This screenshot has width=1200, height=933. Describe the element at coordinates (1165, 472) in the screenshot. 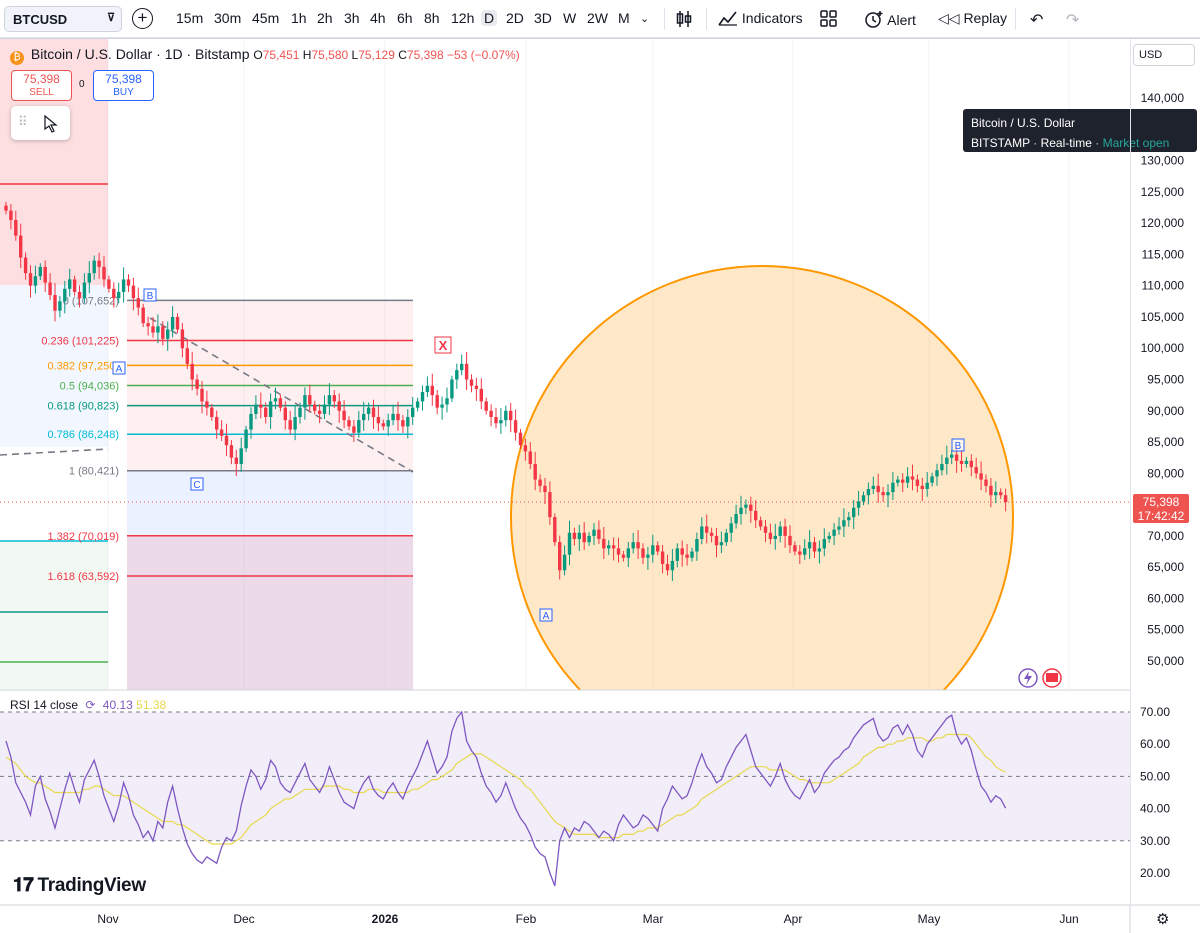

I see `price-axis` at that location.